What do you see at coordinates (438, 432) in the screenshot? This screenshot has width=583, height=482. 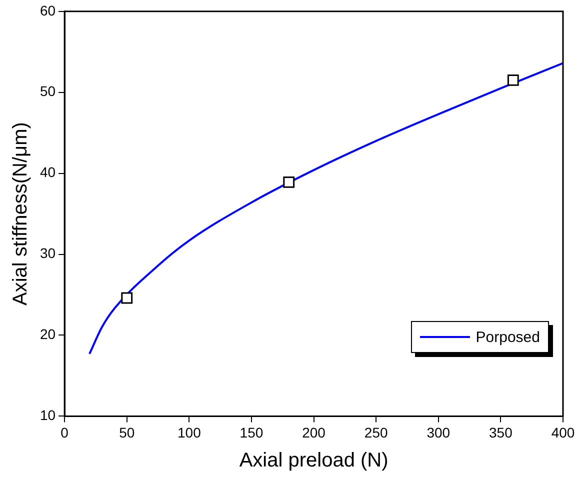 I see `x-tick-label: 300` at bounding box center [438, 432].